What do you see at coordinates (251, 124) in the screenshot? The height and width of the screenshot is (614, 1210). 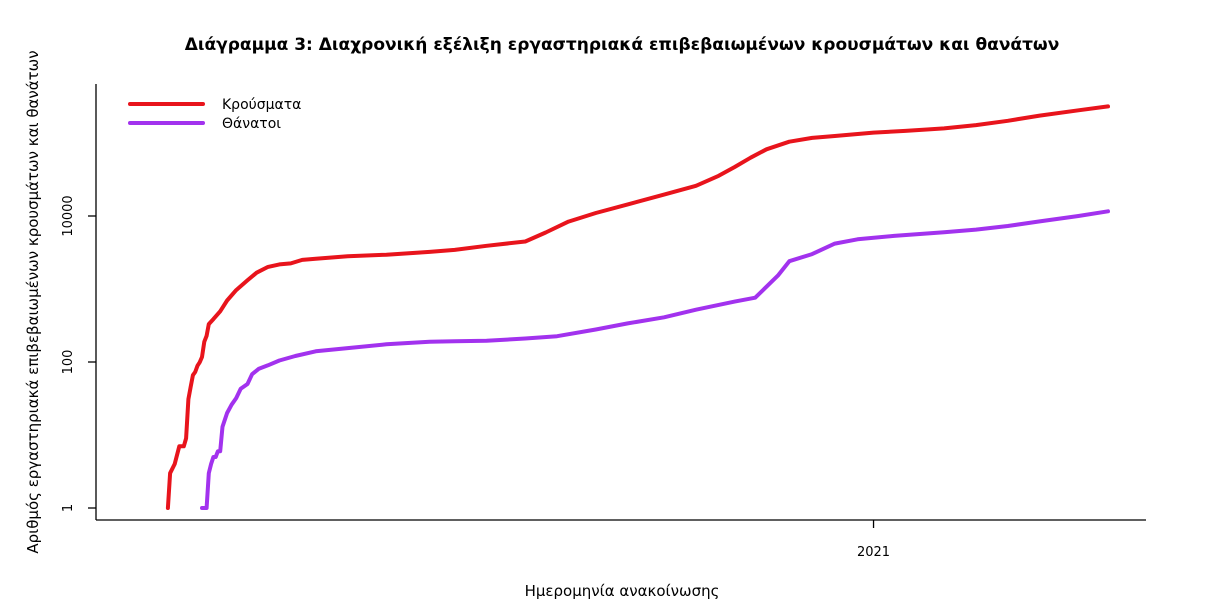 I see `legend-label: Θάνατοι` at bounding box center [251, 124].